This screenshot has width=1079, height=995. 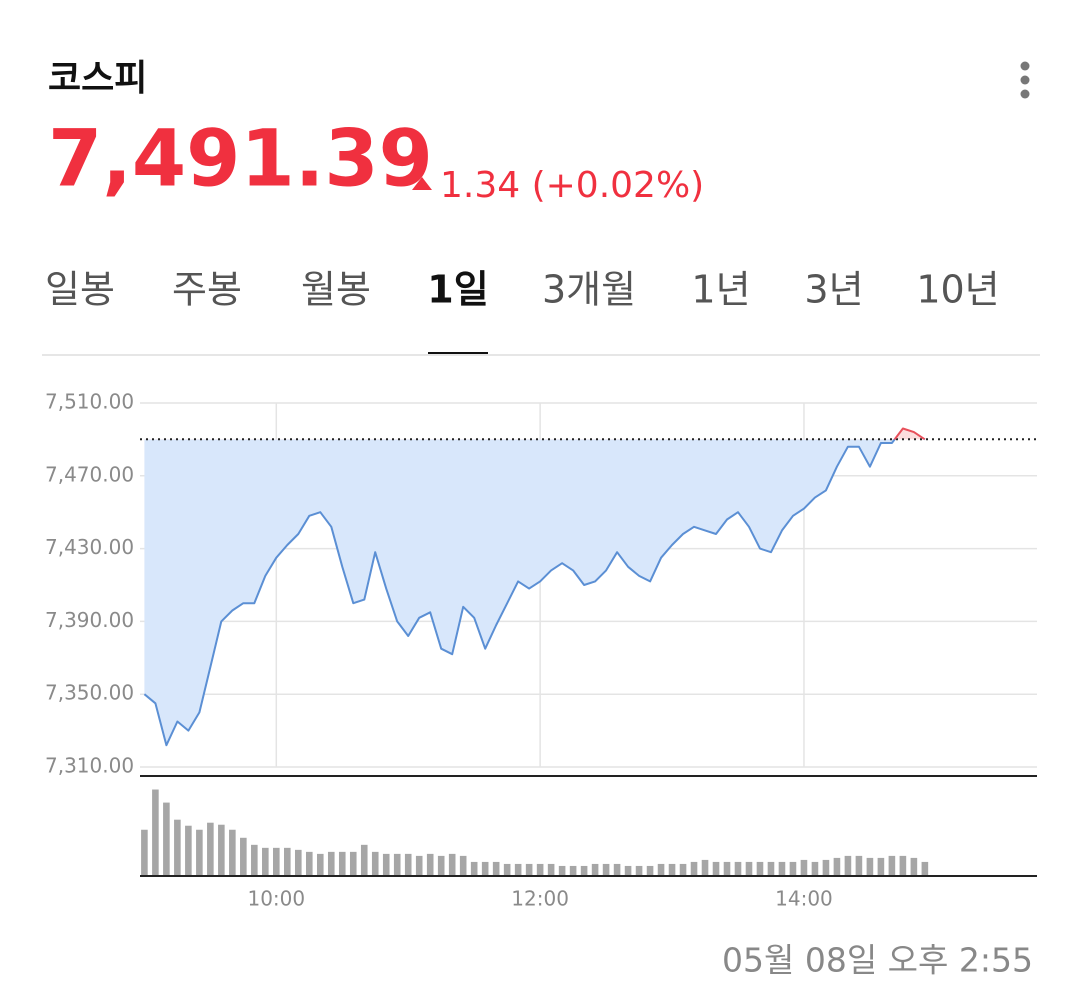 What do you see at coordinates (89, 474) in the screenshot?
I see `y-tick-label: 7,470.00` at bounding box center [89, 474].